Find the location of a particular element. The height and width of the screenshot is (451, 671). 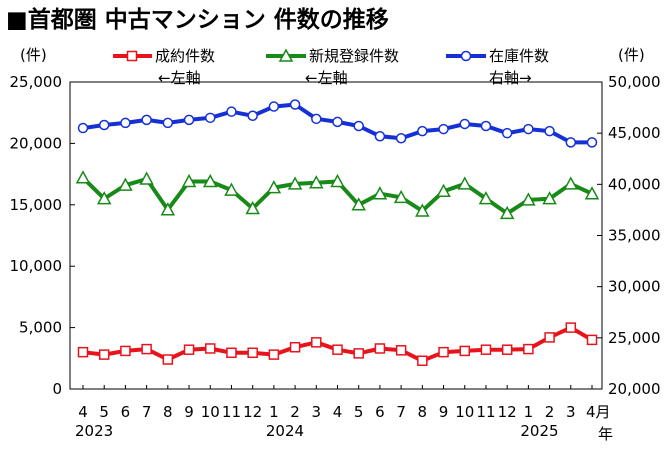

right-tick-label: 50,000 is located at coordinates (634, 82).